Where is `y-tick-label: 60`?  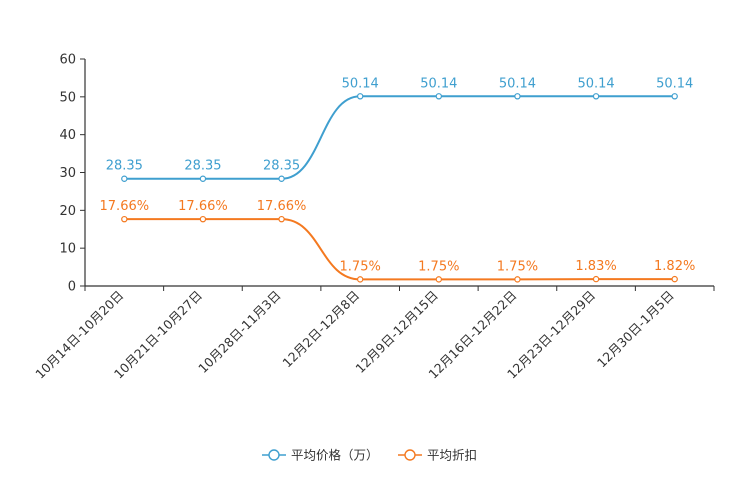 y-tick-label: 60 is located at coordinates (67, 60).